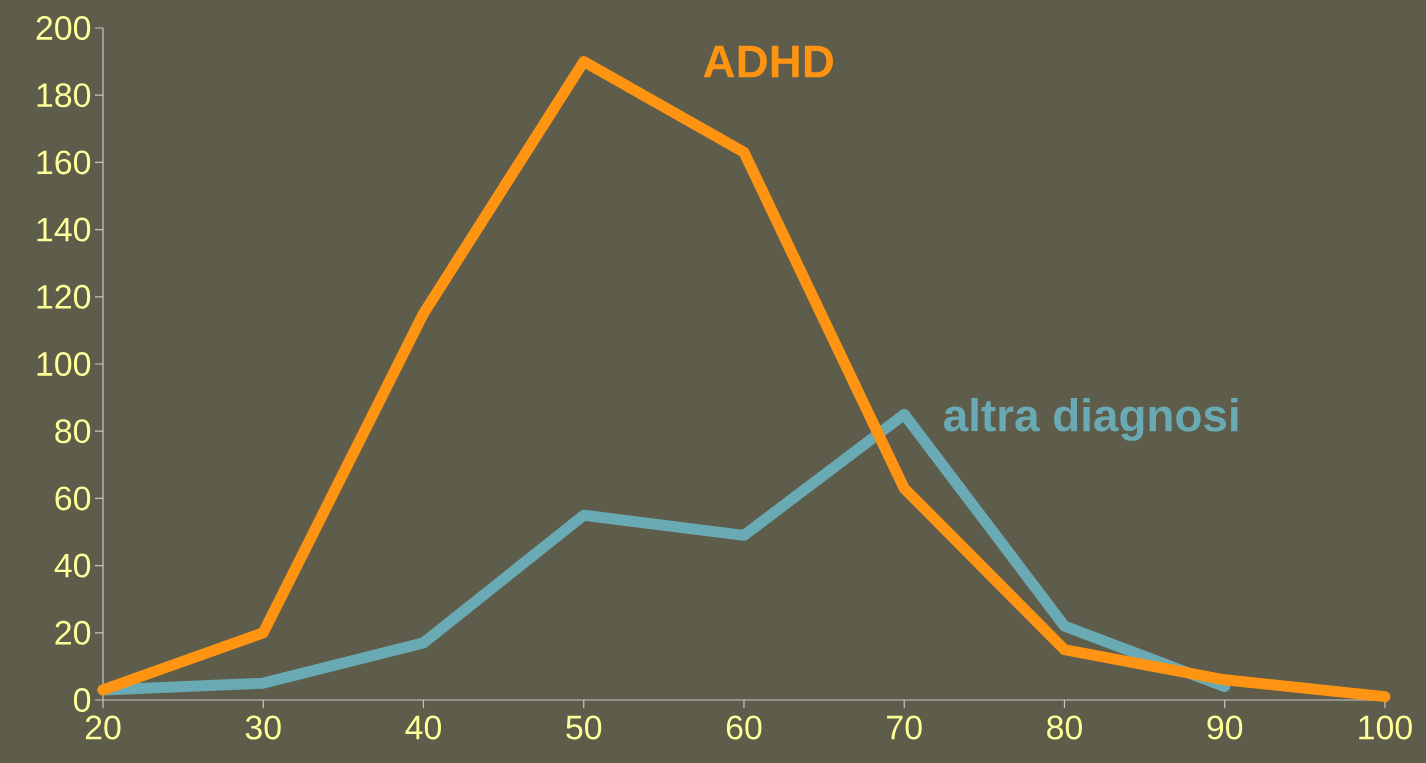 The height and width of the screenshot is (763, 1426). Describe the element at coordinates (72, 565) in the screenshot. I see `y-tick-label: 40` at that location.